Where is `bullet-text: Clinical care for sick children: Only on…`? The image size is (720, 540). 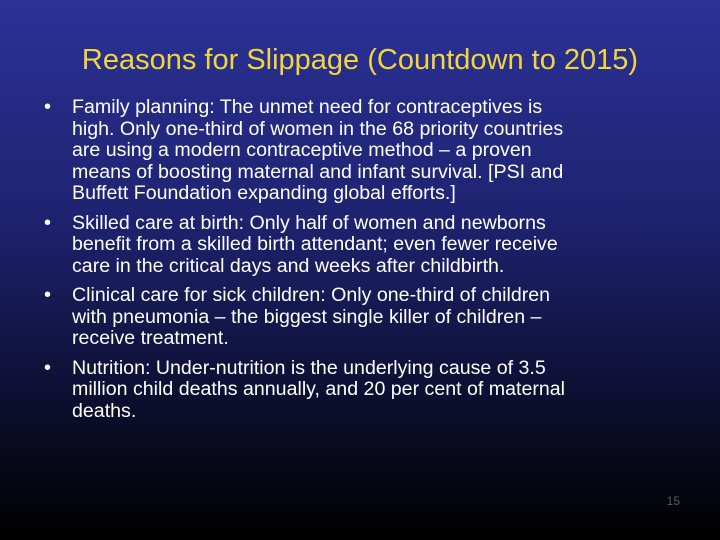 bullet-text: Clinical care for sick children: Only on… is located at coordinates (311, 295).